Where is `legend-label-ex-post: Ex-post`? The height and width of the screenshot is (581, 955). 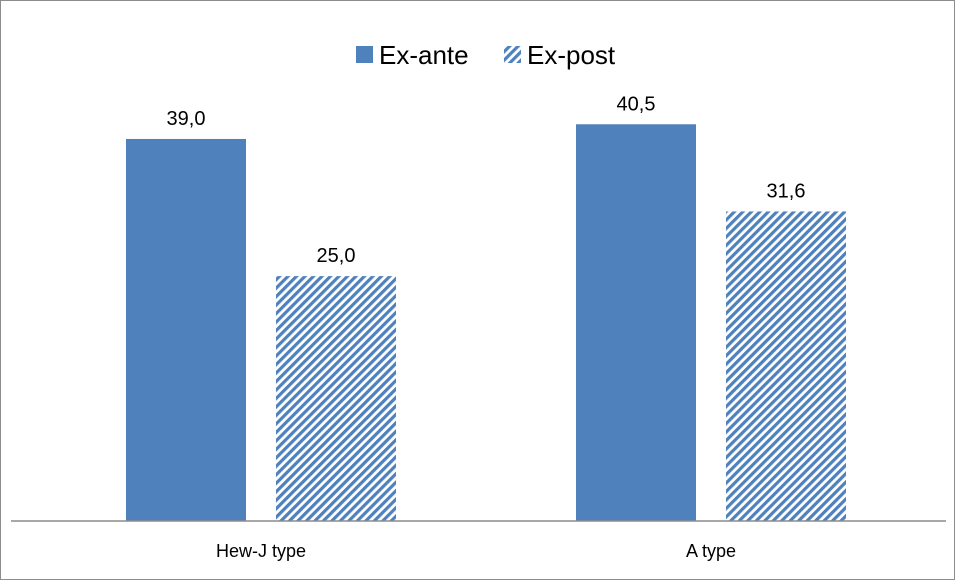 legend-label-ex-post: Ex-post is located at coordinates (571, 55).